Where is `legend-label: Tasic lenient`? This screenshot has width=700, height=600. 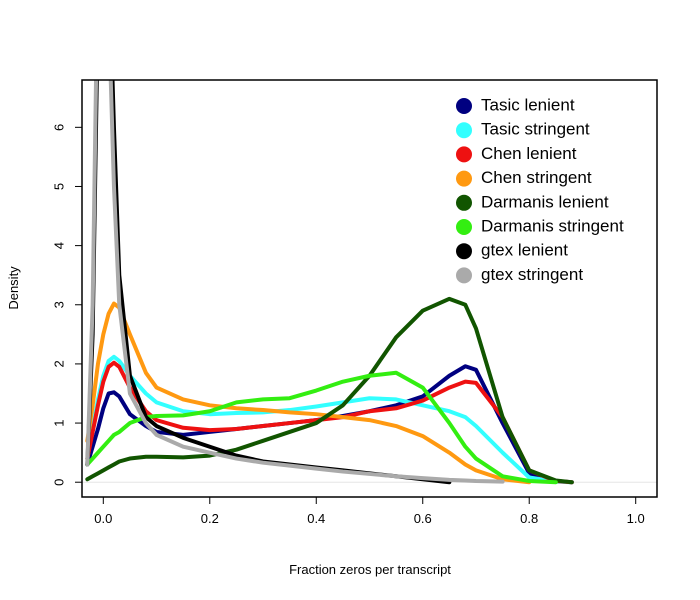
legend-label: Tasic lenient is located at coordinates (528, 104).